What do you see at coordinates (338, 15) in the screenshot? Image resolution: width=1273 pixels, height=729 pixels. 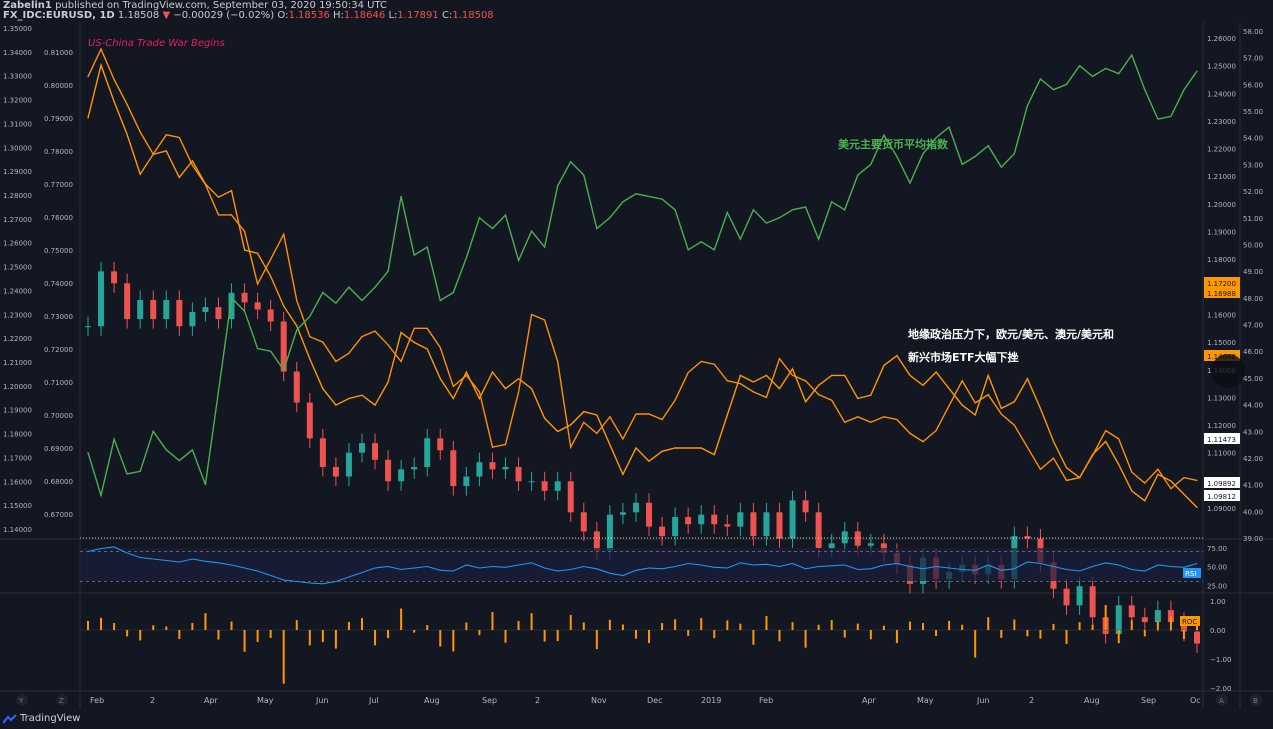 I see `high-label: H:` at bounding box center [338, 15].